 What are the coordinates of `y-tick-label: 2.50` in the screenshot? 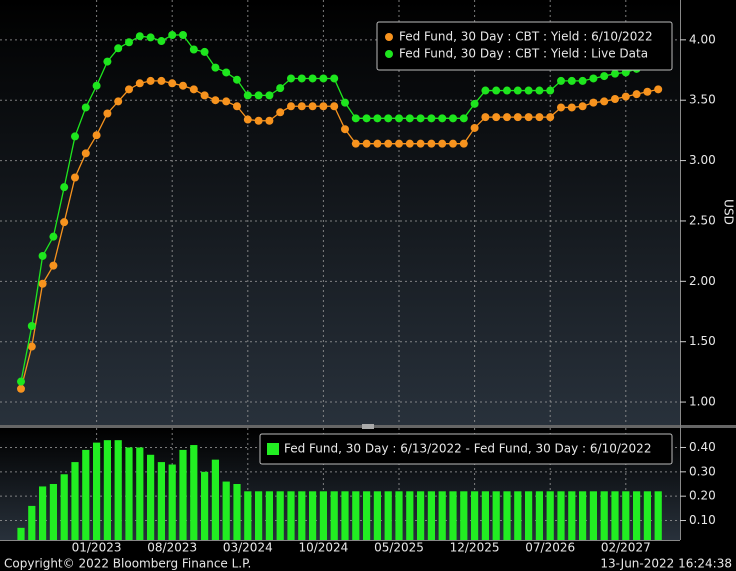 It's located at (702, 220).